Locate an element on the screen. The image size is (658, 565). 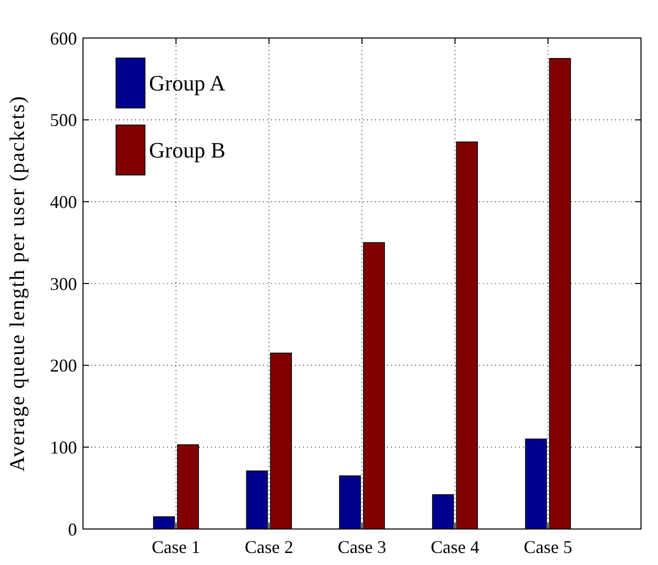
y-tick-label: 300 is located at coordinates (63, 284).